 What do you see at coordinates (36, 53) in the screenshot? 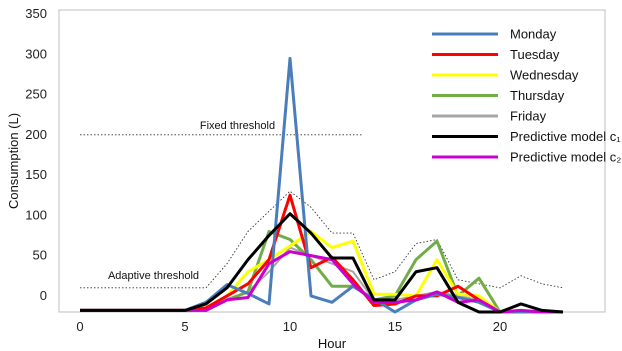
I see `y-tick-label: 300` at bounding box center [36, 53].